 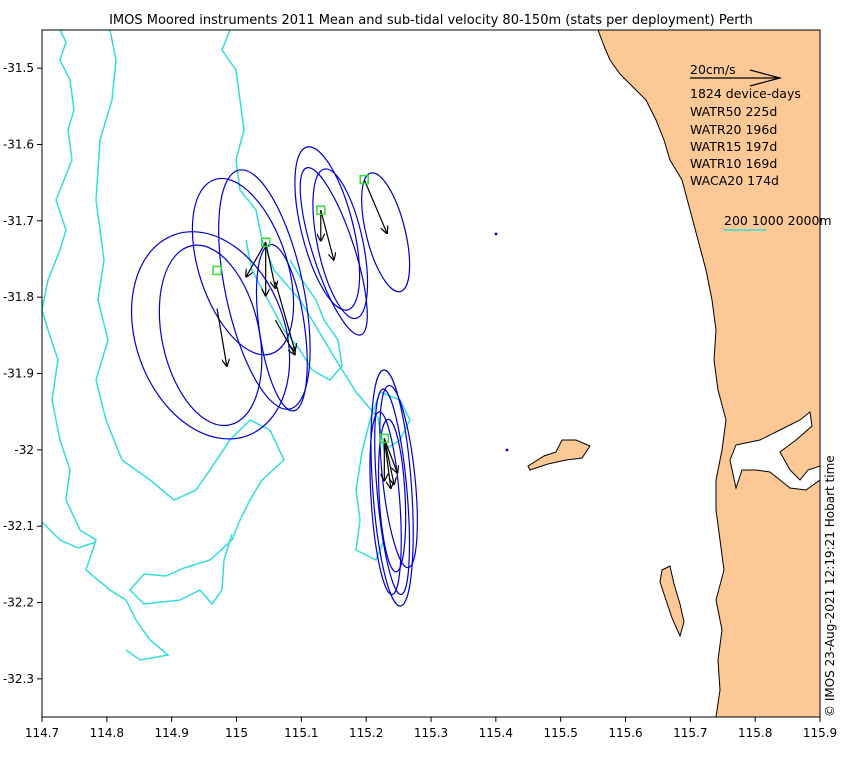 I want to click on x-tick-label: 115.8, so click(x=755, y=733).